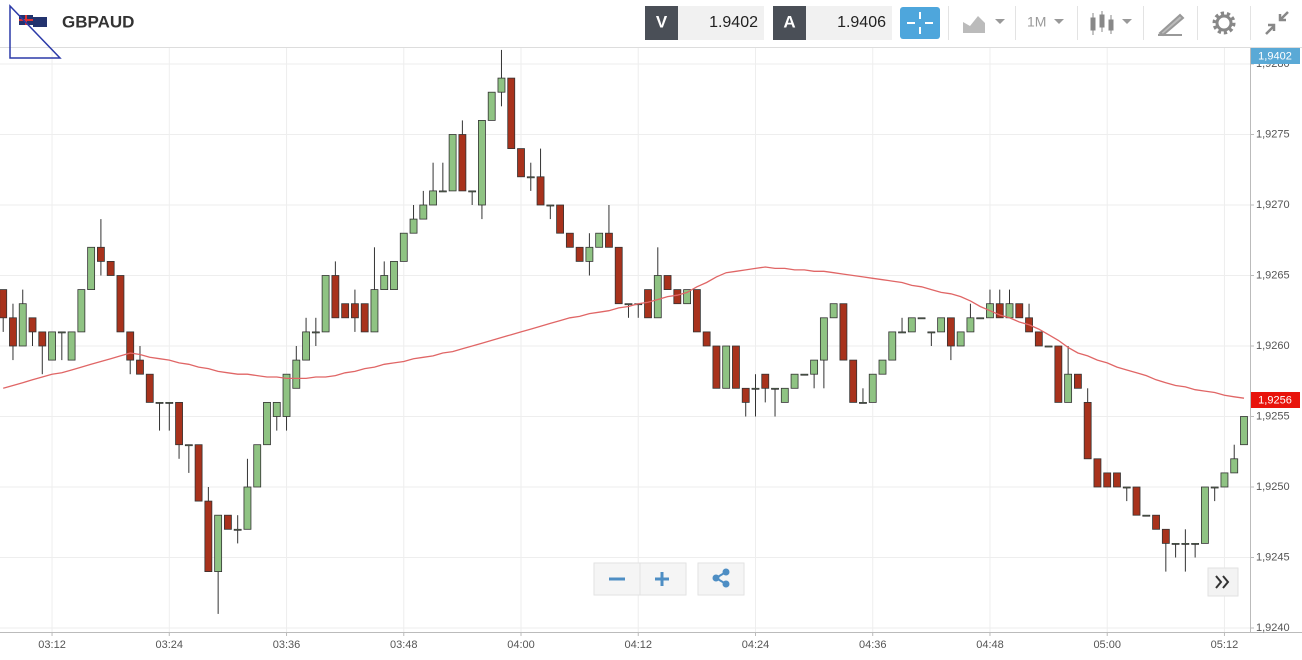 The width and height of the screenshot is (1302, 660). What do you see at coordinates (920, 23) in the screenshot?
I see `crosshair-button` at bounding box center [920, 23].